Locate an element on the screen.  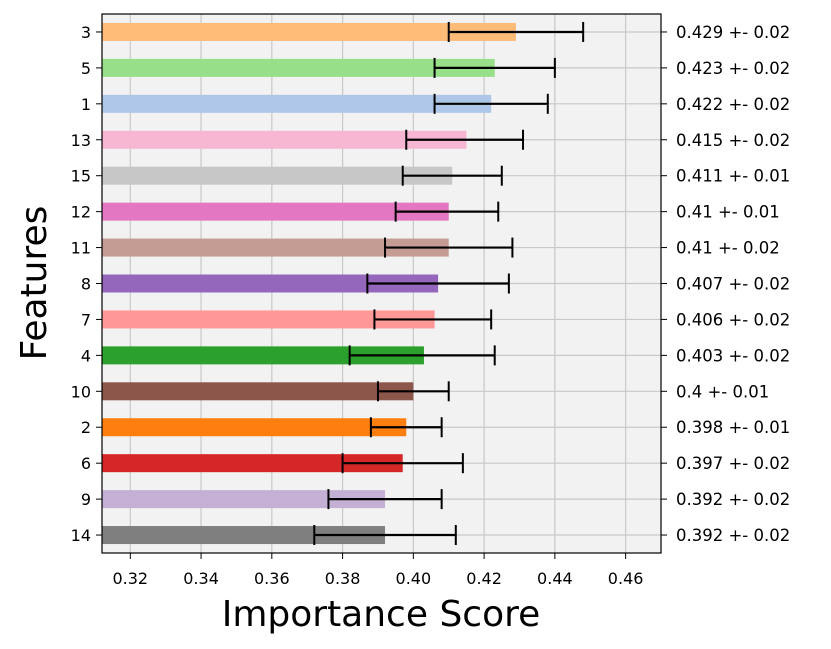
value-annotation: 0.406 +- 0.02 is located at coordinates (733, 319).